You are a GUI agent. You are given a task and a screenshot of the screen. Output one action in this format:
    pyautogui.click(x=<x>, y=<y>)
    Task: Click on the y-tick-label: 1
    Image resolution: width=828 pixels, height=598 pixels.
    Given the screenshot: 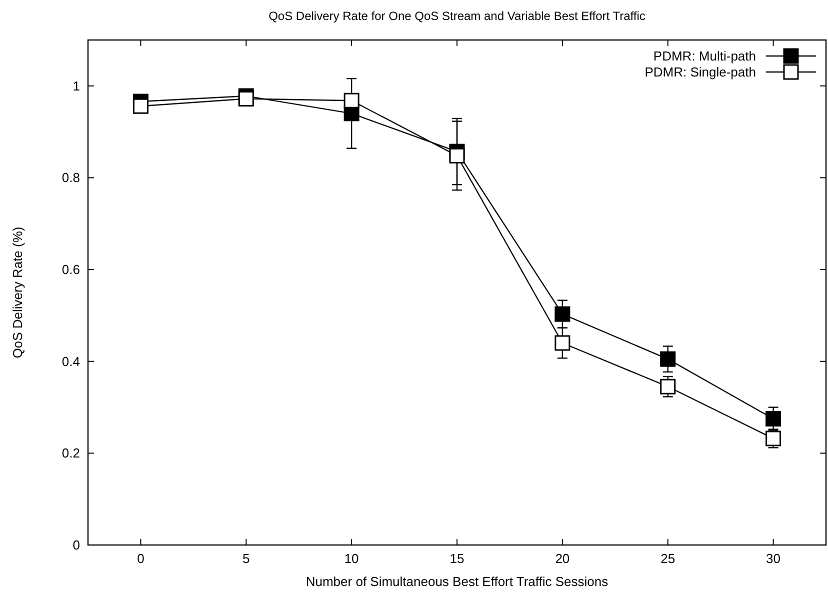 What is the action you would take?
    pyautogui.click(x=76, y=86)
    